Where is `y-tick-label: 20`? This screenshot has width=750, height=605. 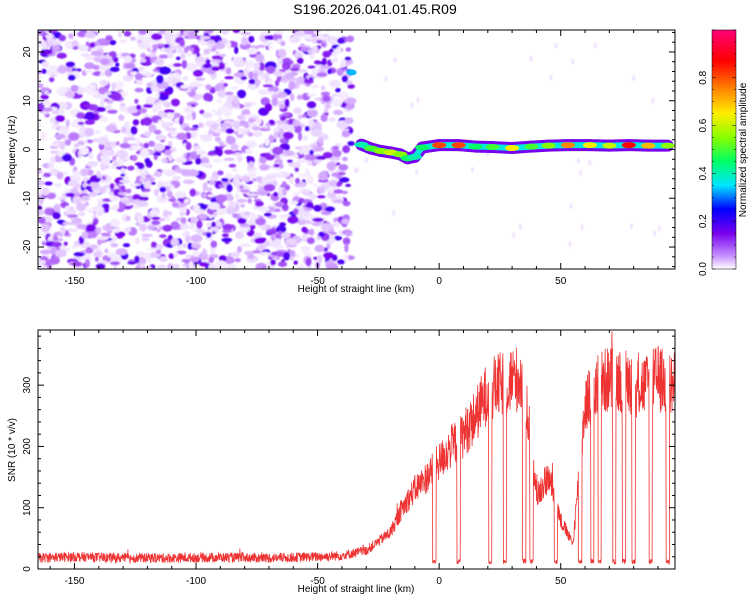 y-tick-label: 20 is located at coordinates (27, 52).